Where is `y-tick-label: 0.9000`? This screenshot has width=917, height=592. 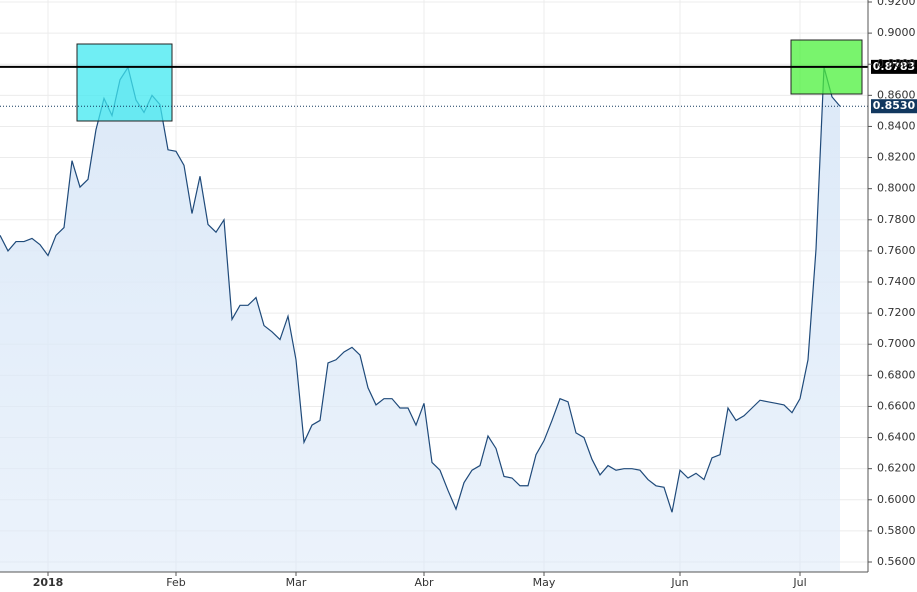
y-tick-label: 0.9000 is located at coordinates (896, 32).